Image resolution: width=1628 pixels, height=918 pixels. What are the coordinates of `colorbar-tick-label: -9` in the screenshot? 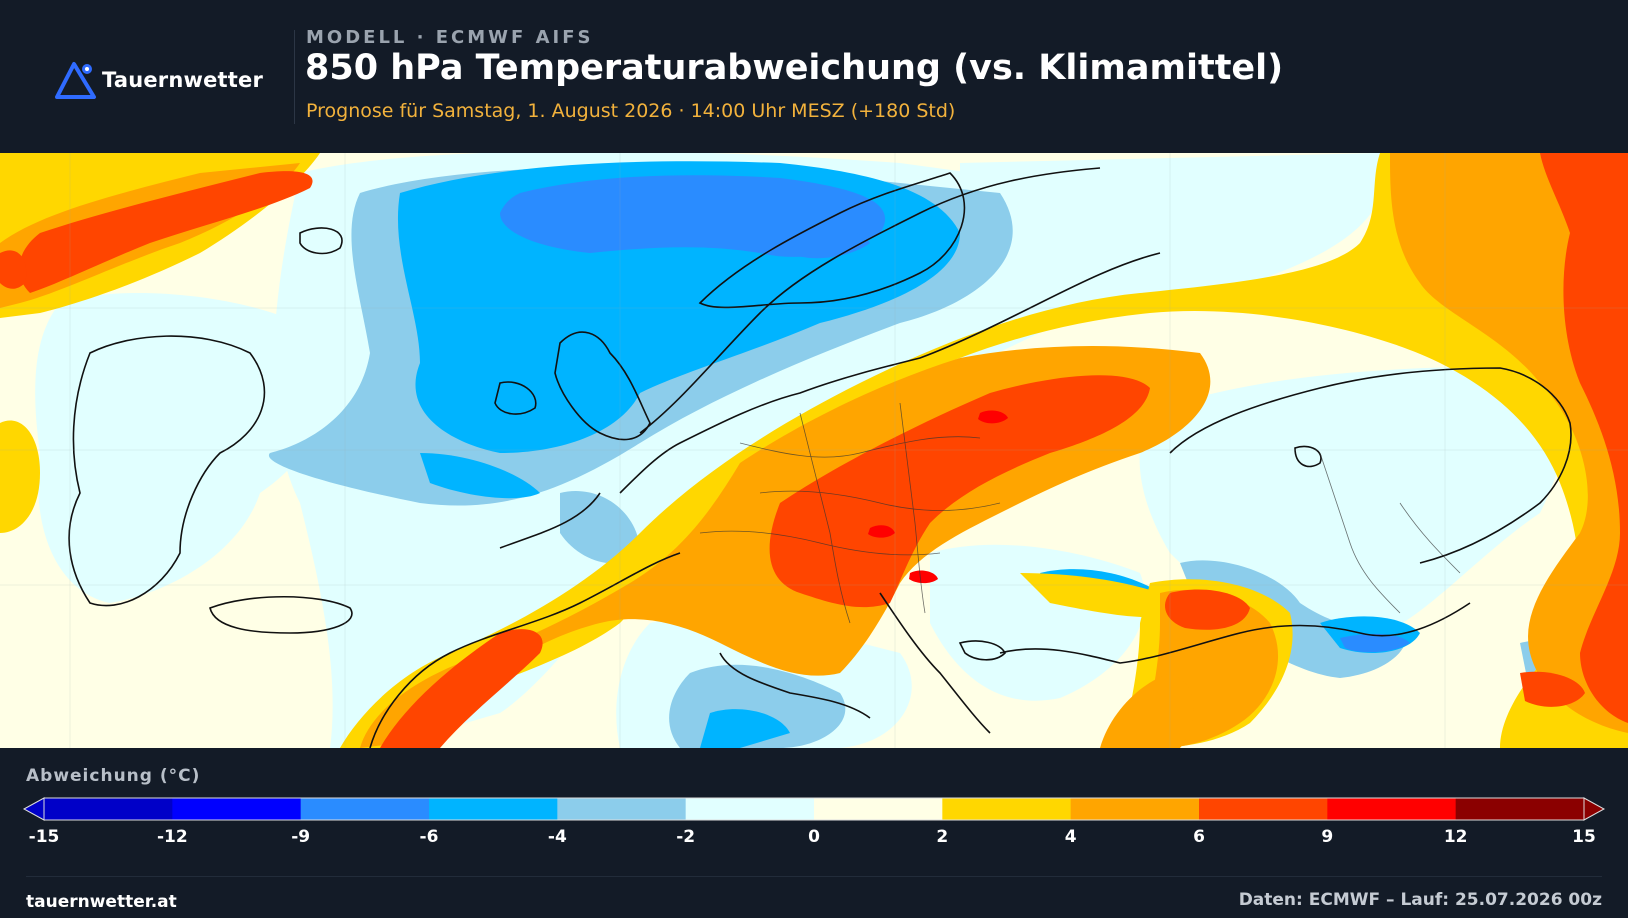 It's located at (301, 837).